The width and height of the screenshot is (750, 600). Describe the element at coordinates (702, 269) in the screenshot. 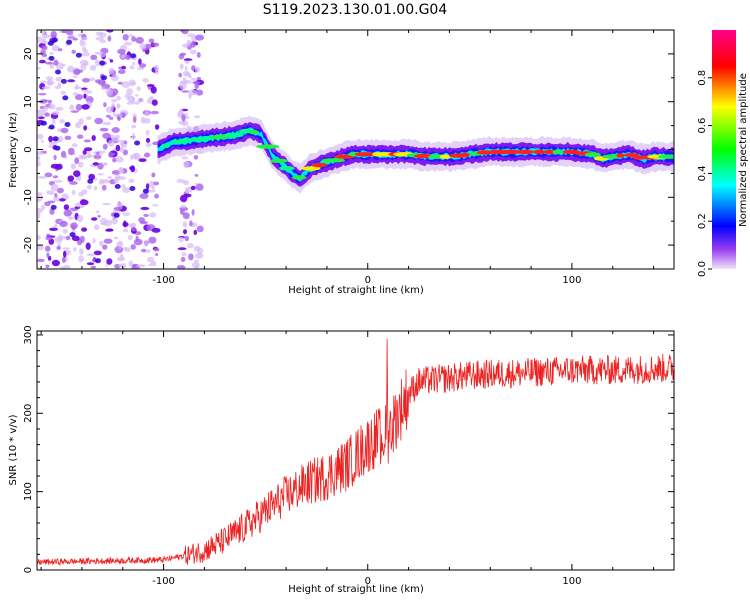

I see `colorbar-tick-label: 0.0` at that location.